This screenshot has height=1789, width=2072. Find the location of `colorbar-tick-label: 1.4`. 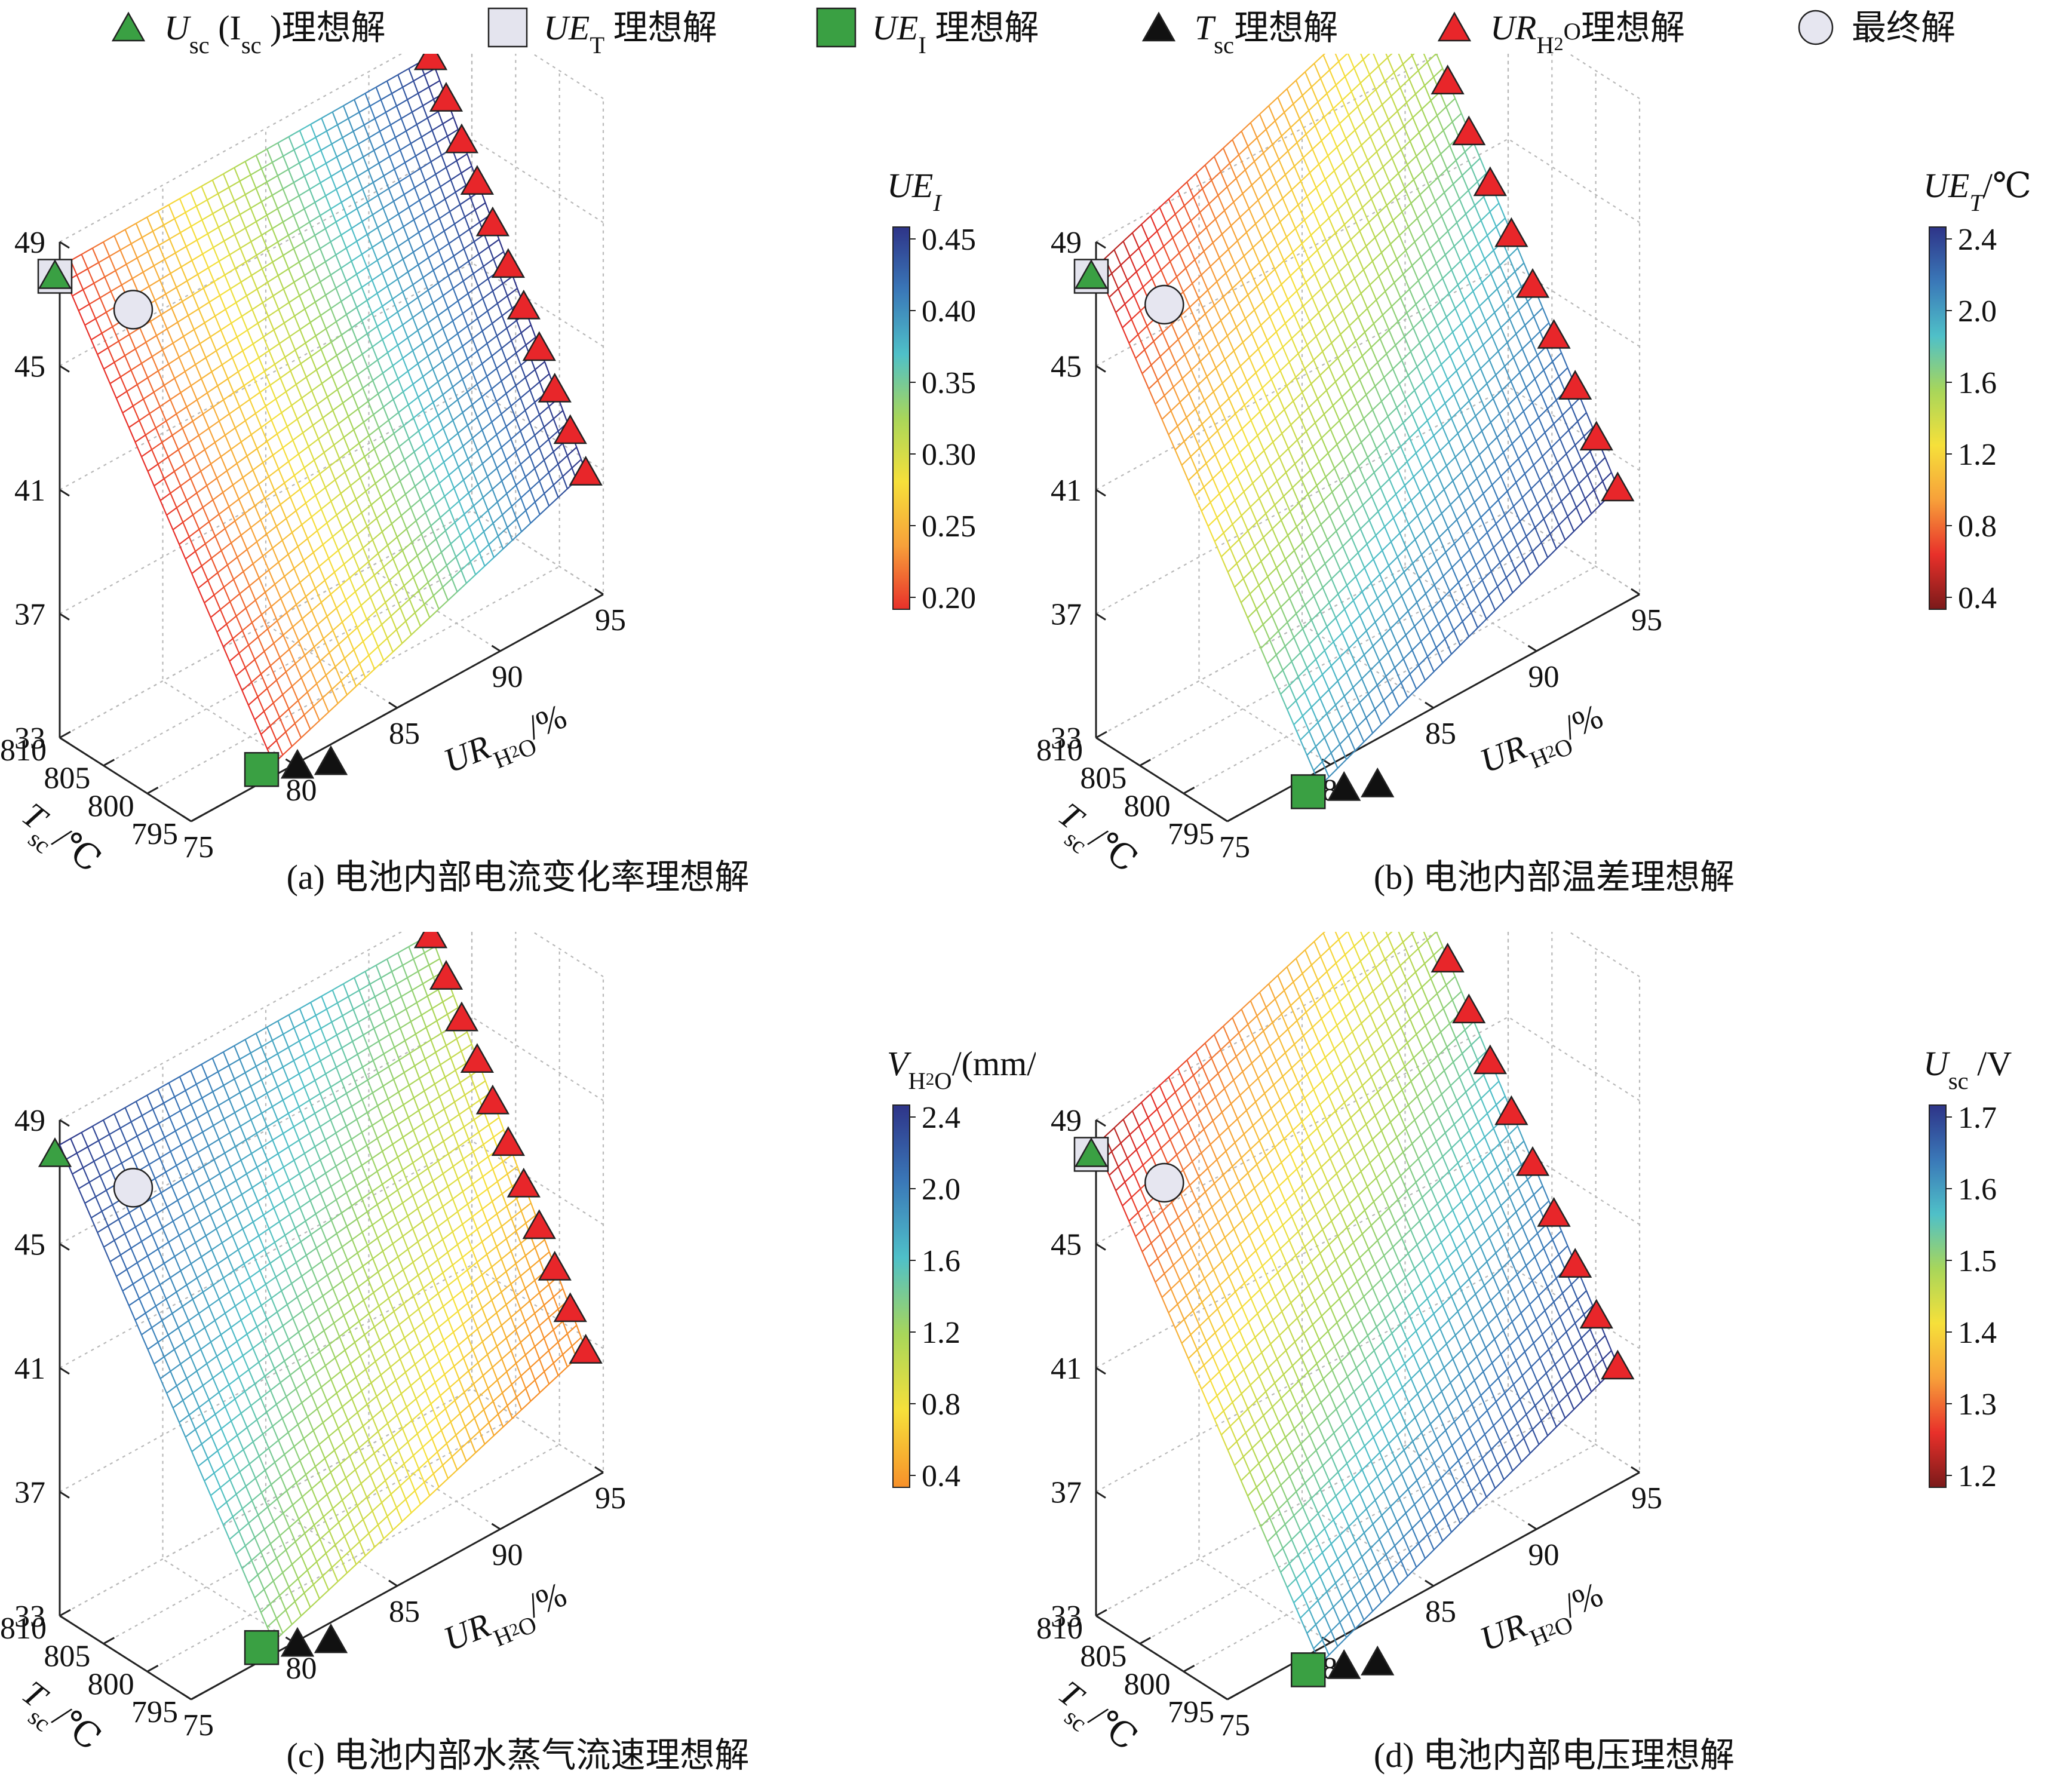

colorbar-tick-label: 1.4 is located at coordinates (1977, 1333).